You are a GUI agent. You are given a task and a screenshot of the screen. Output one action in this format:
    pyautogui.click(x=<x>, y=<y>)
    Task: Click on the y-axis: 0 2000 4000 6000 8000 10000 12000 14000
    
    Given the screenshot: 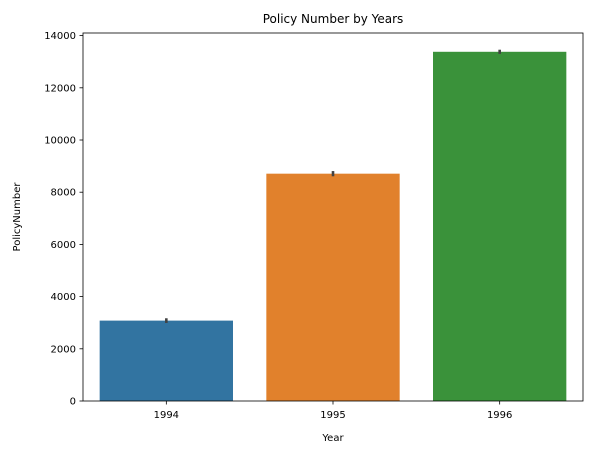 What is the action you would take?
    pyautogui.click(x=63, y=219)
    